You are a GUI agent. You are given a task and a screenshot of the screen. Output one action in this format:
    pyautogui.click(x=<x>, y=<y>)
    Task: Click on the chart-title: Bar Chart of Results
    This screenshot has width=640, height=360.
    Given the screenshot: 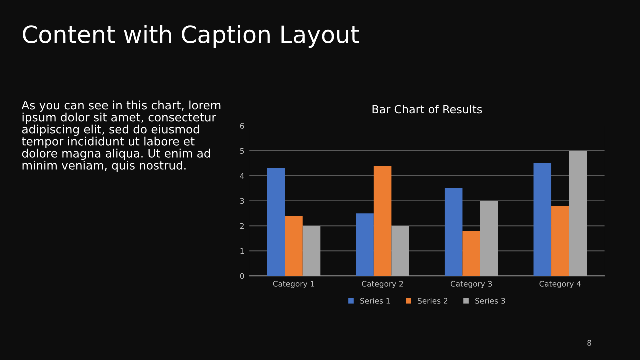 What is the action you would take?
    pyautogui.click(x=427, y=109)
    